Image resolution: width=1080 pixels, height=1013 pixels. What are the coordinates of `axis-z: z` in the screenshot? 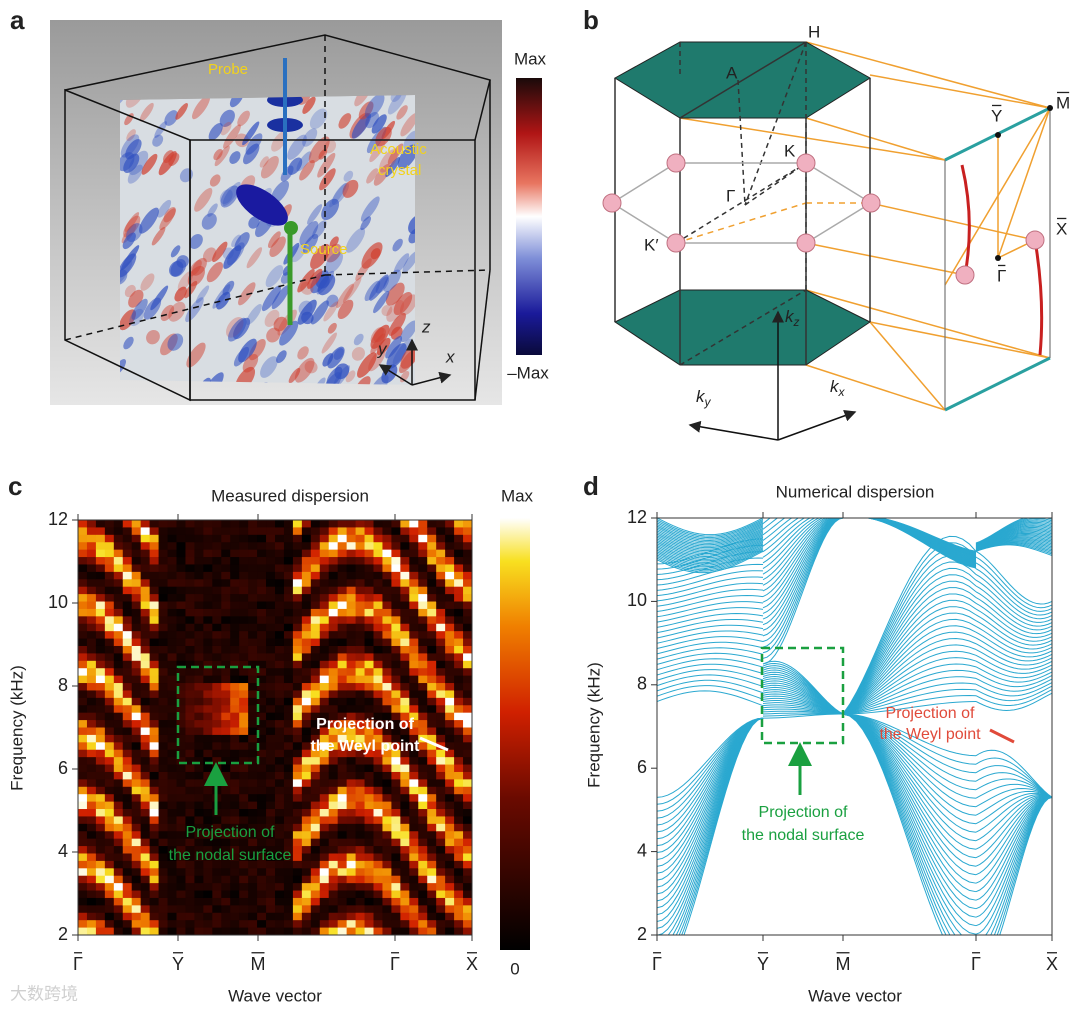 It's located at (426, 326).